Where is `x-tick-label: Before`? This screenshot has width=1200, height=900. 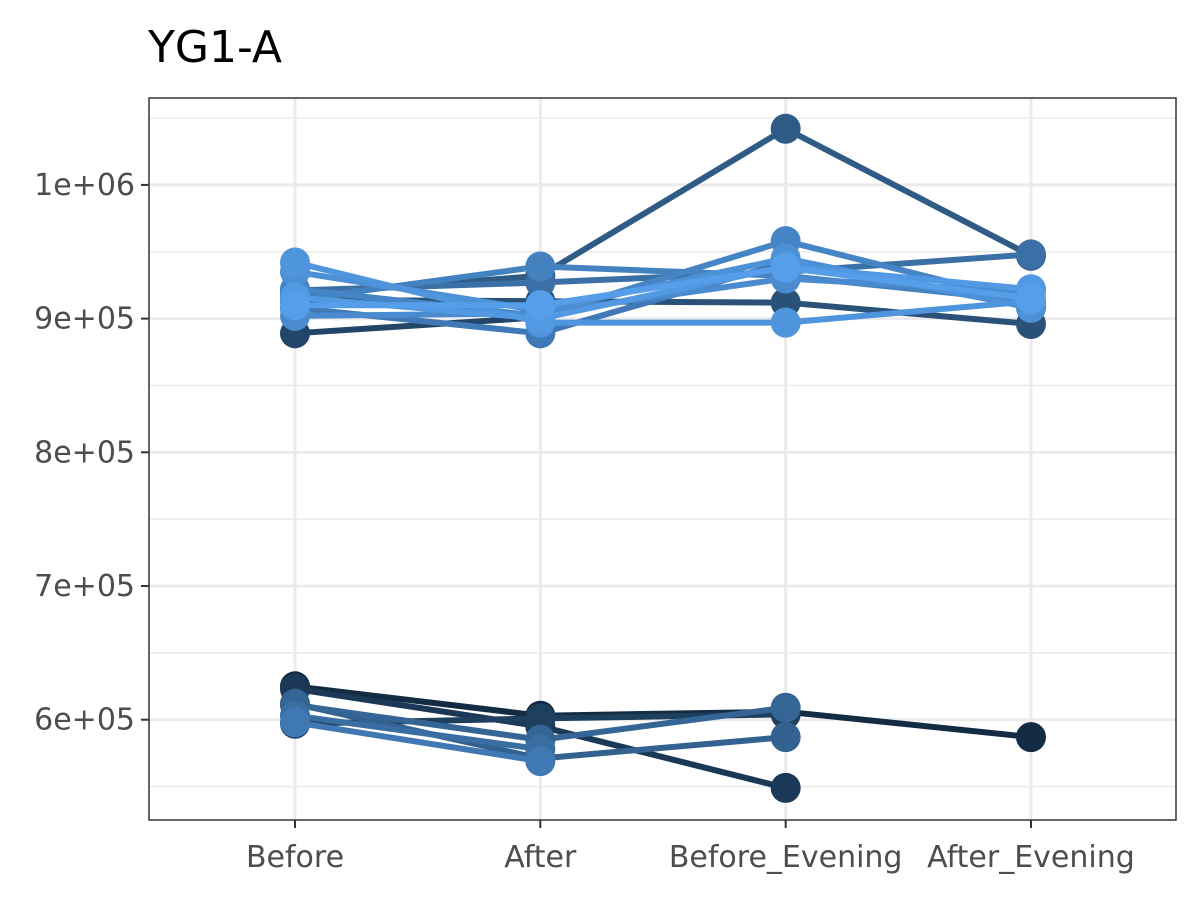 x-tick-label: Before is located at coordinates (295, 857).